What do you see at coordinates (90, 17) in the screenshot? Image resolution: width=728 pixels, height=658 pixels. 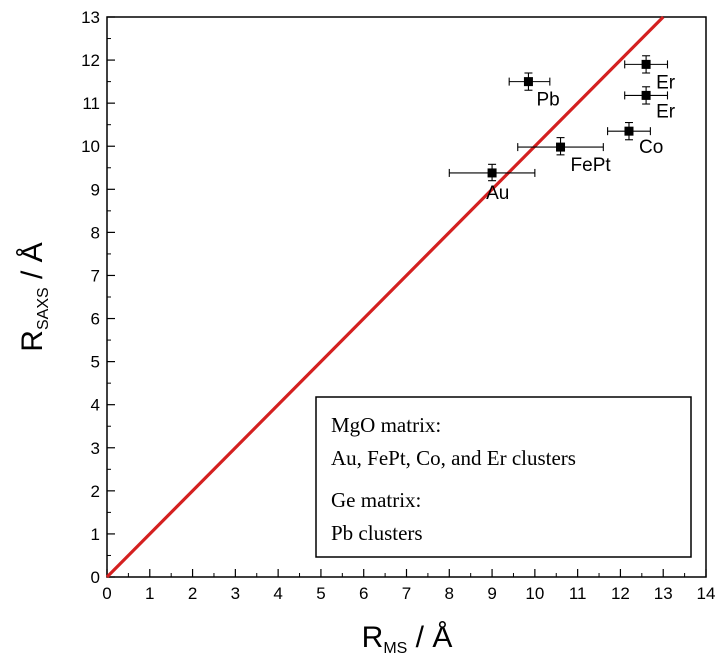 I see `y-tick-label: 13` at bounding box center [90, 17].